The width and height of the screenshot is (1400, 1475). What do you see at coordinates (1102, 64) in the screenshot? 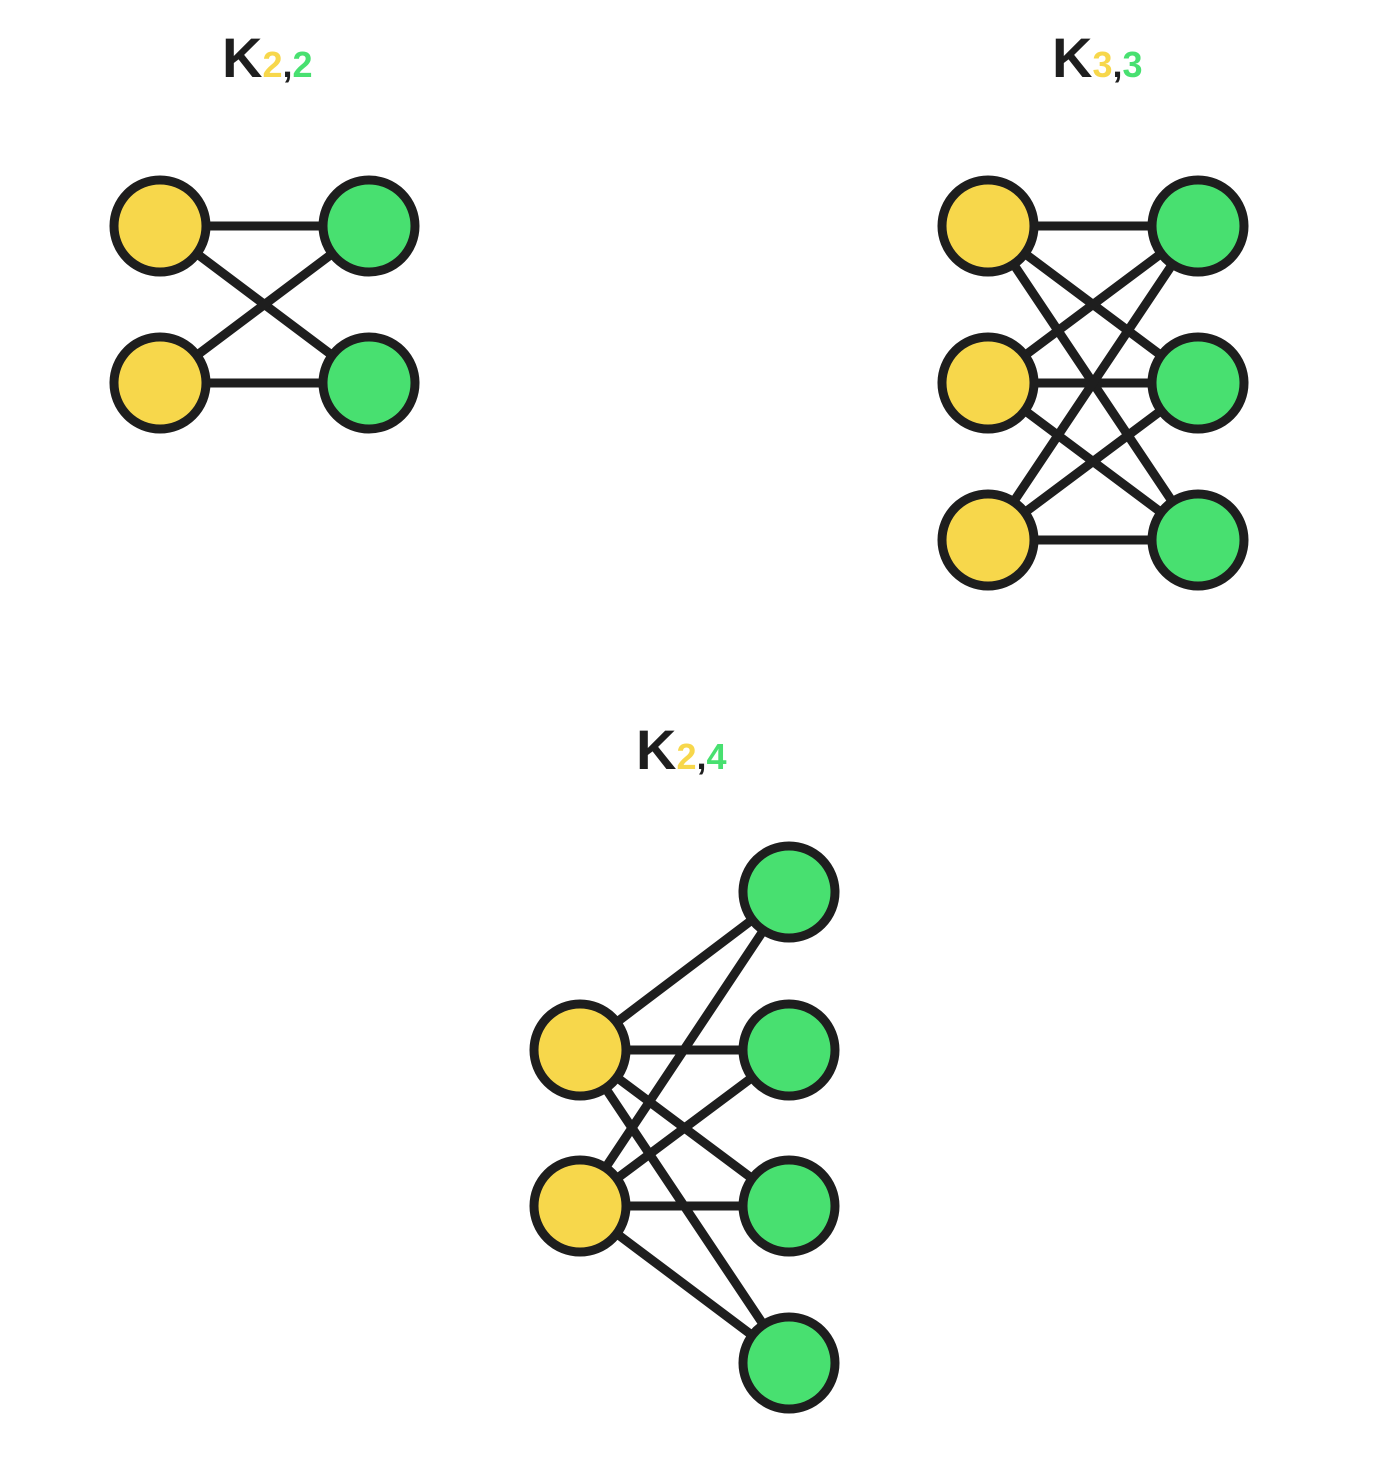
I see `subscript-part-a: 3` at bounding box center [1102, 64].